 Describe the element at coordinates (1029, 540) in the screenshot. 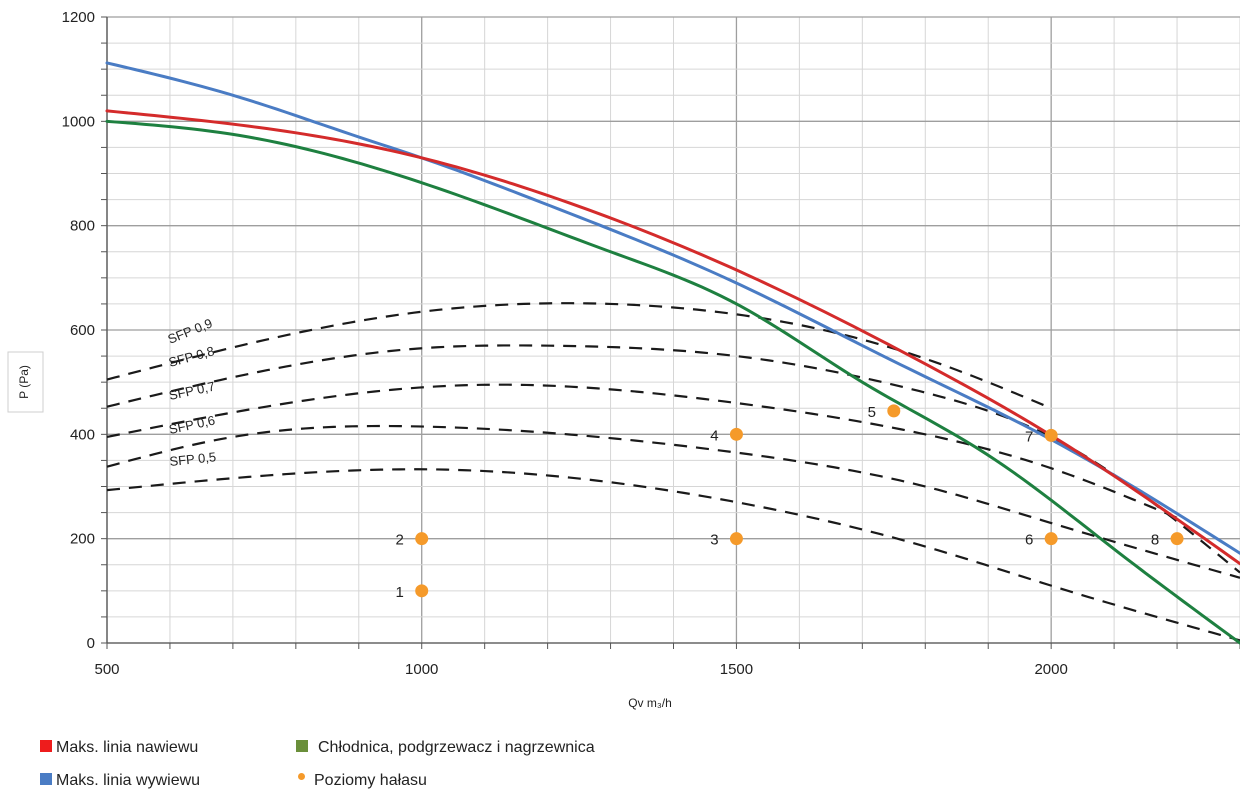

I see `noise-point-label: 6` at that location.